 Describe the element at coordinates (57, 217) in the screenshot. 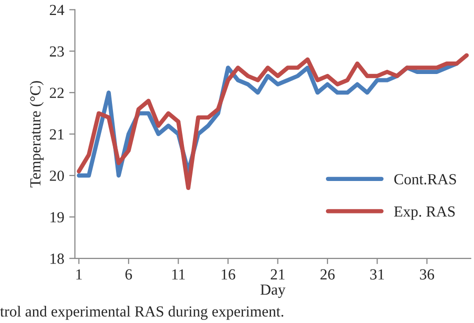

I see `y-tick-label: 19` at that location.